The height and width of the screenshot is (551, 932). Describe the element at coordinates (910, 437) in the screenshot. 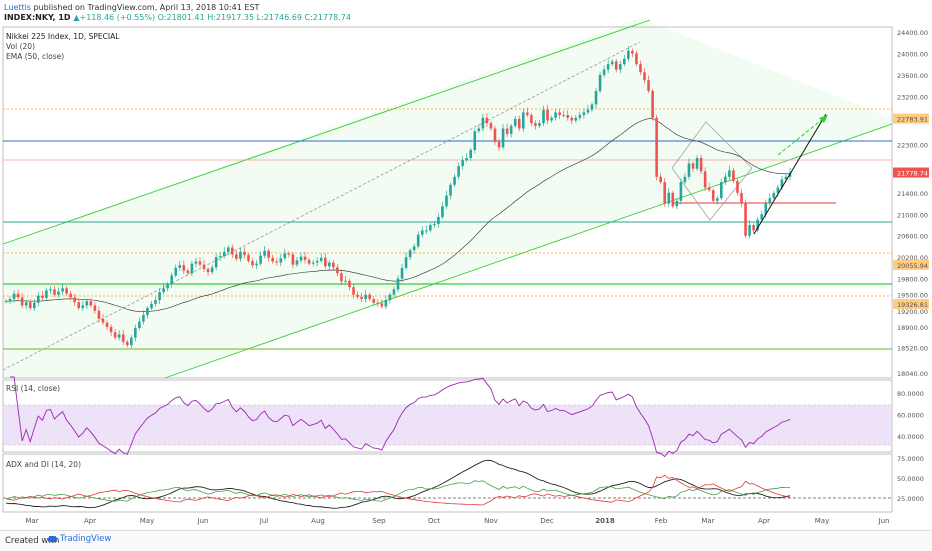

I see `rsi-tick-label: 40.0000` at that location.